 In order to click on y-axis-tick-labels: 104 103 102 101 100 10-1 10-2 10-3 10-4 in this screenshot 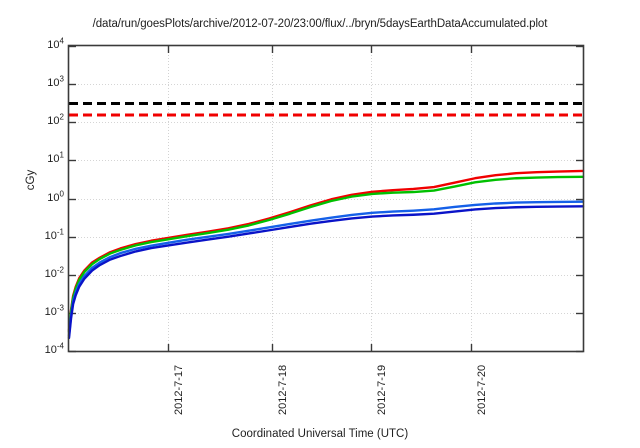, I will do `click(44, 224)`.